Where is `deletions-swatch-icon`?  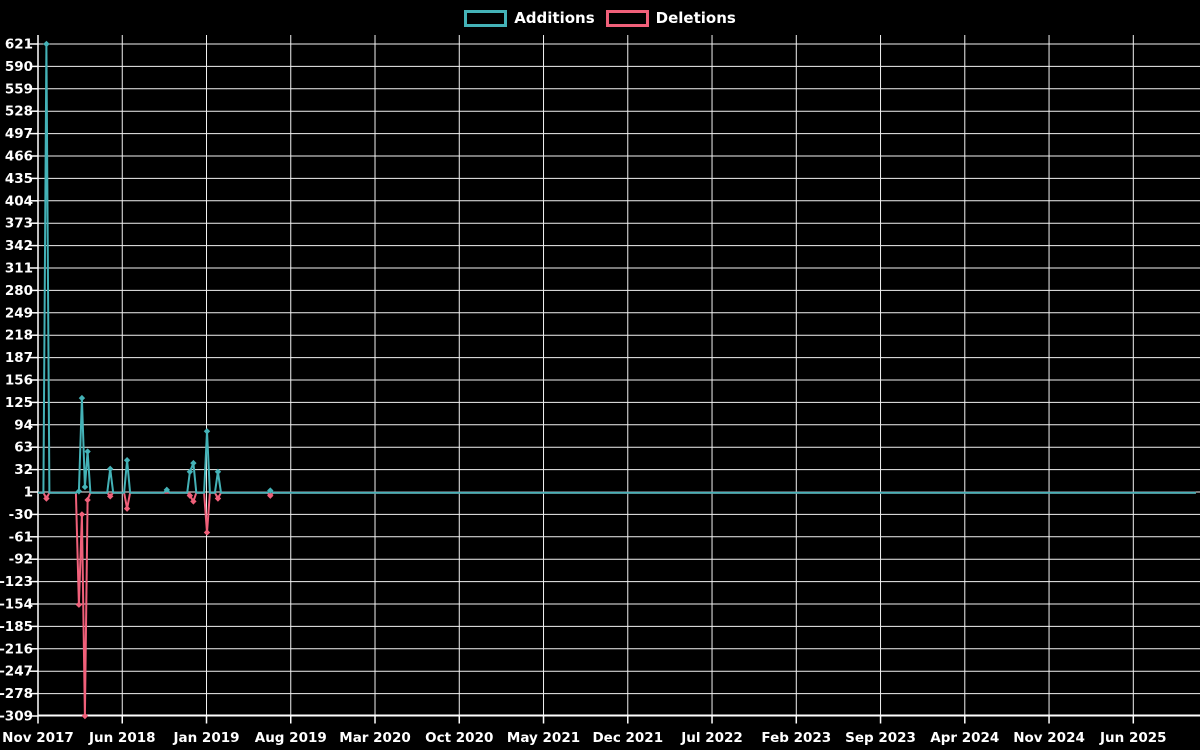
deletions-swatch-icon is located at coordinates (627, 18).